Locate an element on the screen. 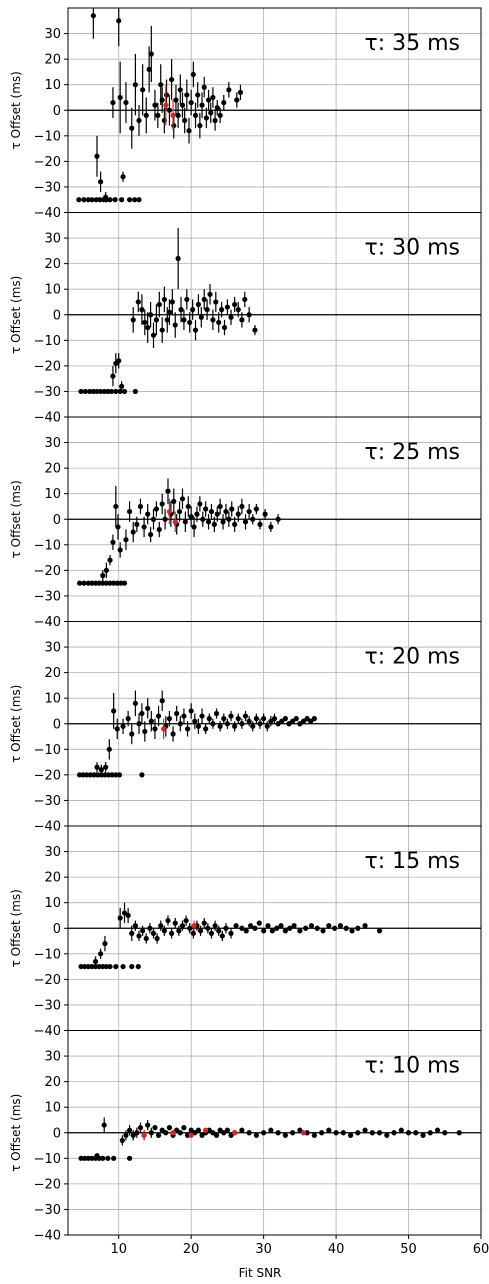 The width and height of the screenshot is (489, 1284). x-tick-label: 40 is located at coordinates (336, 1249).